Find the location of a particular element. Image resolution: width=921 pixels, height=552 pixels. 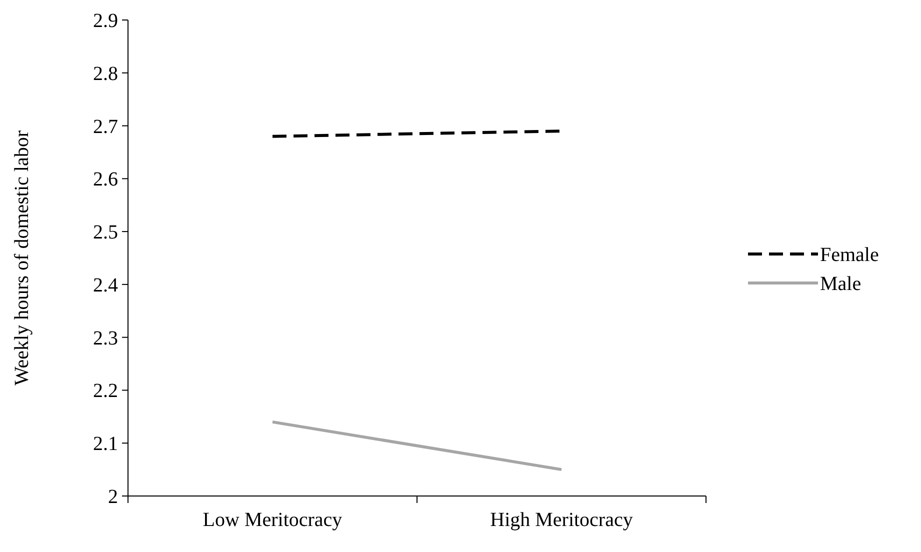

y-tick-label: 2.3 is located at coordinates (105, 338).